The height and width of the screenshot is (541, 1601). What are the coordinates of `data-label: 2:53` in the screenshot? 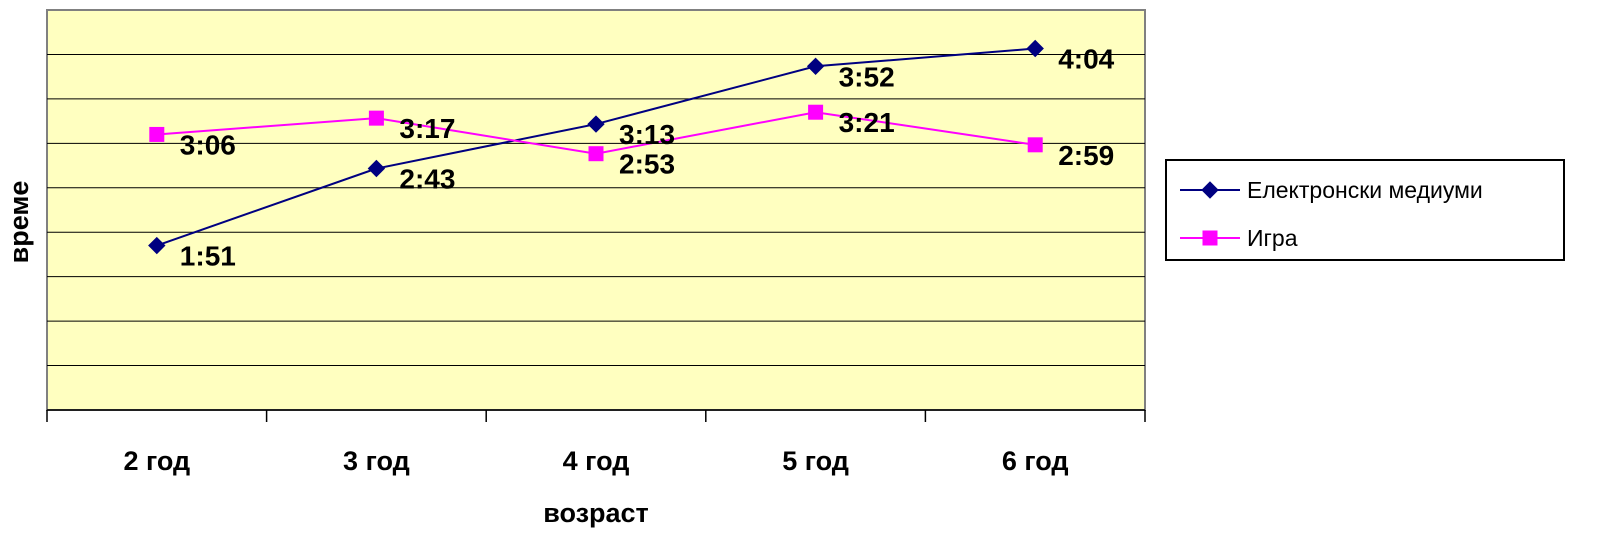 It's located at (647, 164).